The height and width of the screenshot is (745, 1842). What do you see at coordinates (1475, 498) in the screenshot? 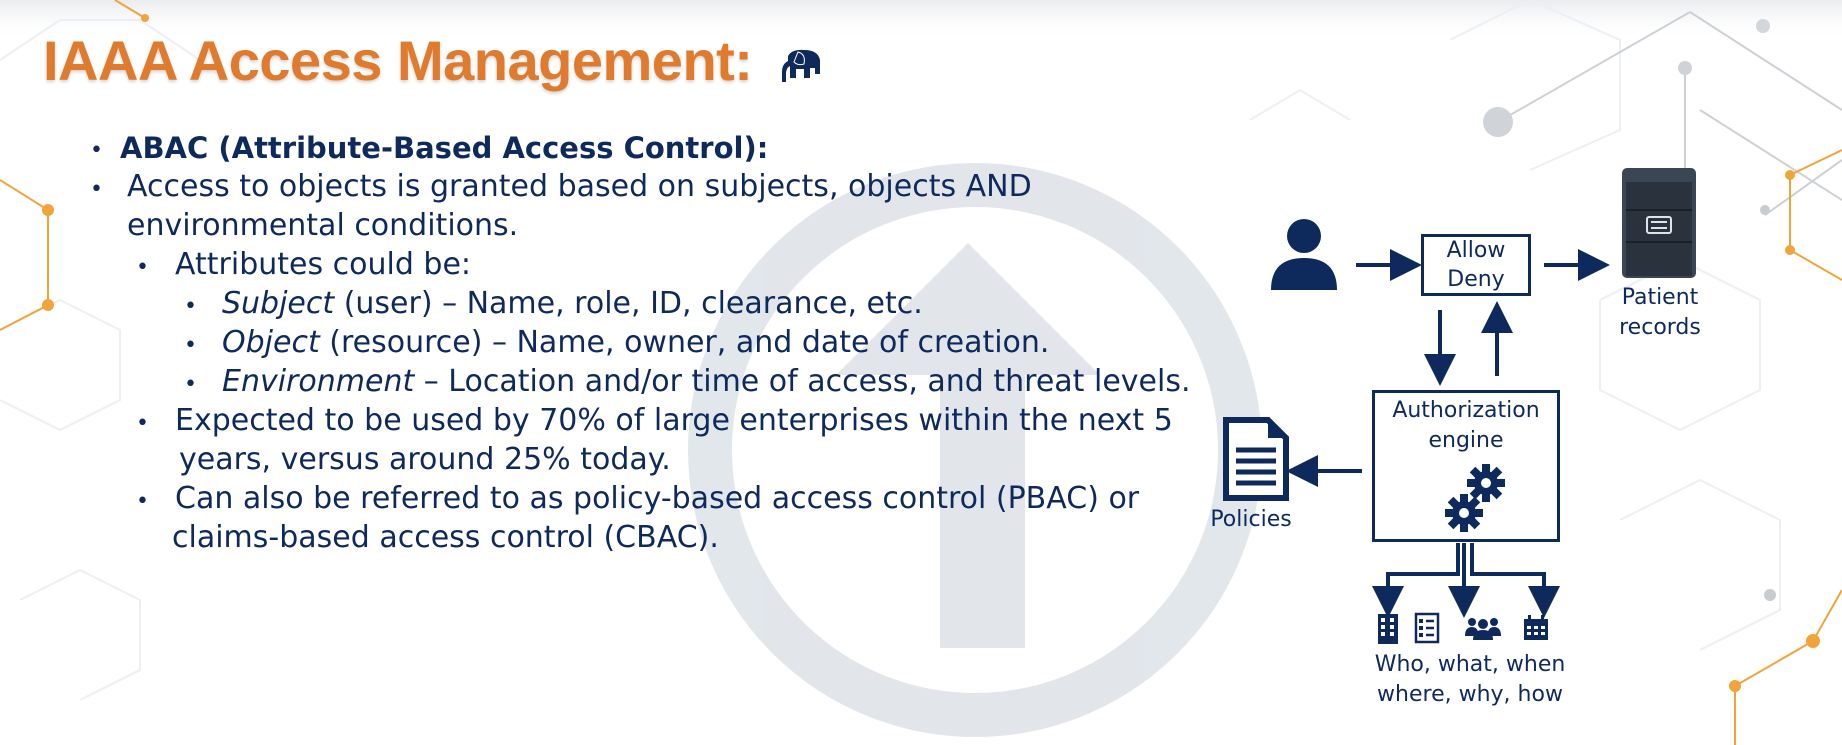
I see `gear-icon` at bounding box center [1475, 498].